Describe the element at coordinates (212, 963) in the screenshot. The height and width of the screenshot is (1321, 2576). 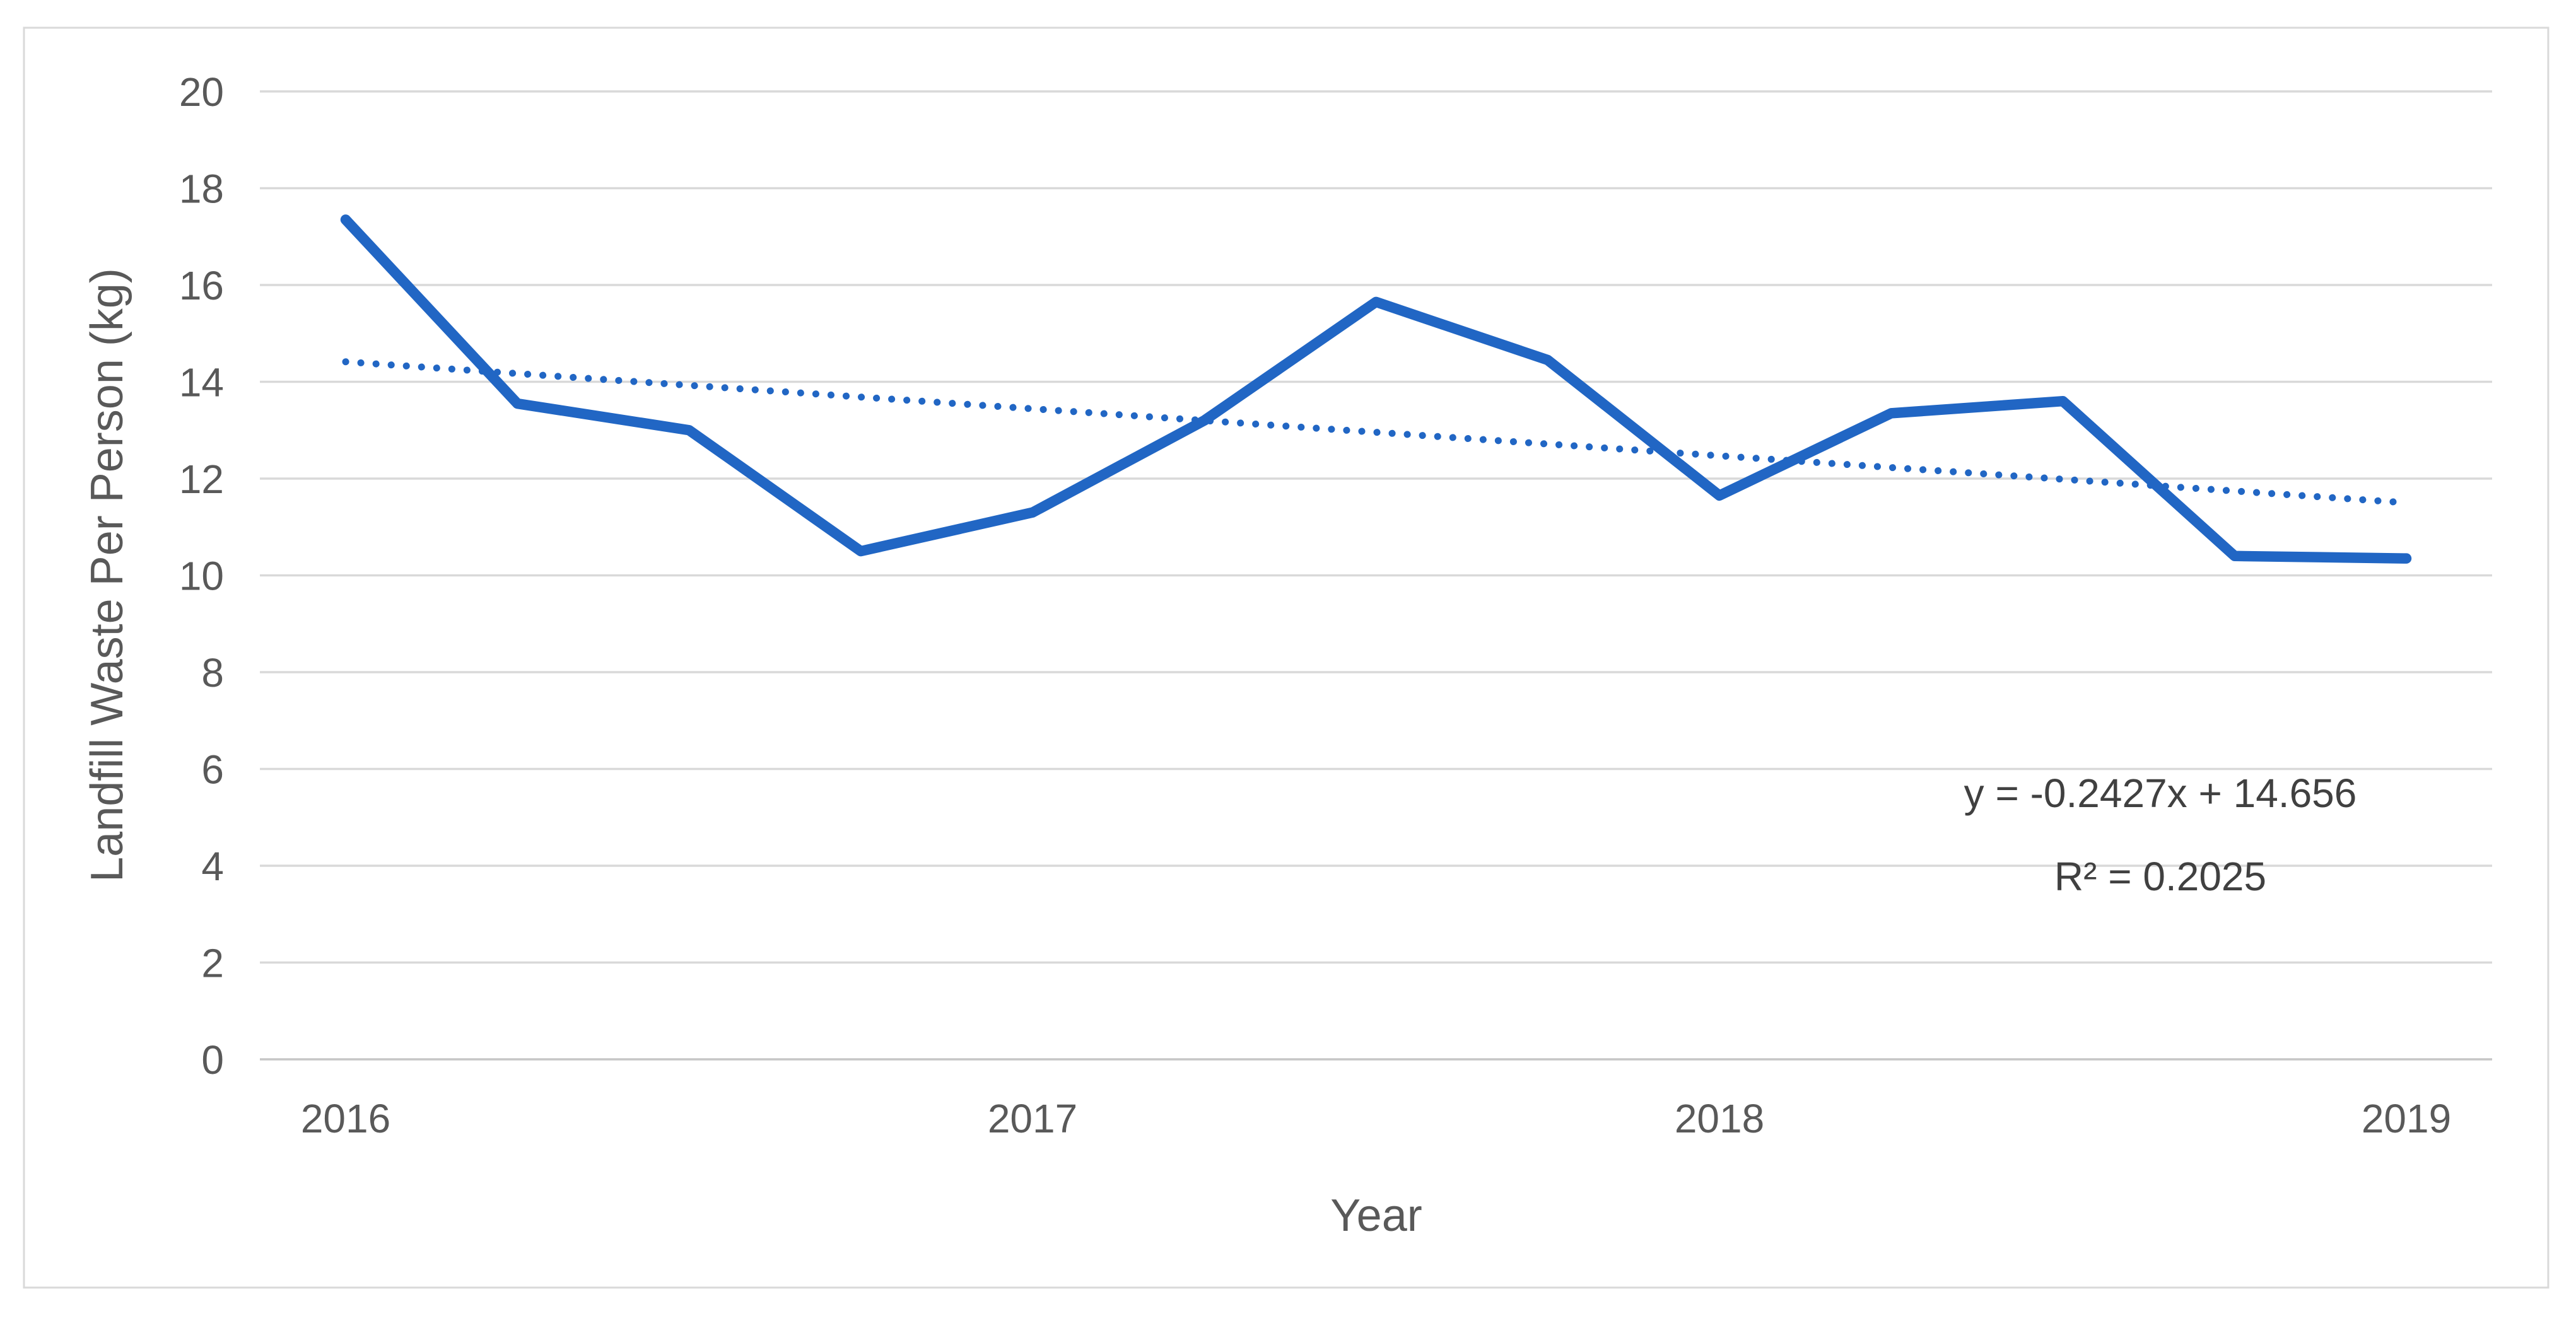
I see `y-tick-label: 2` at that location.